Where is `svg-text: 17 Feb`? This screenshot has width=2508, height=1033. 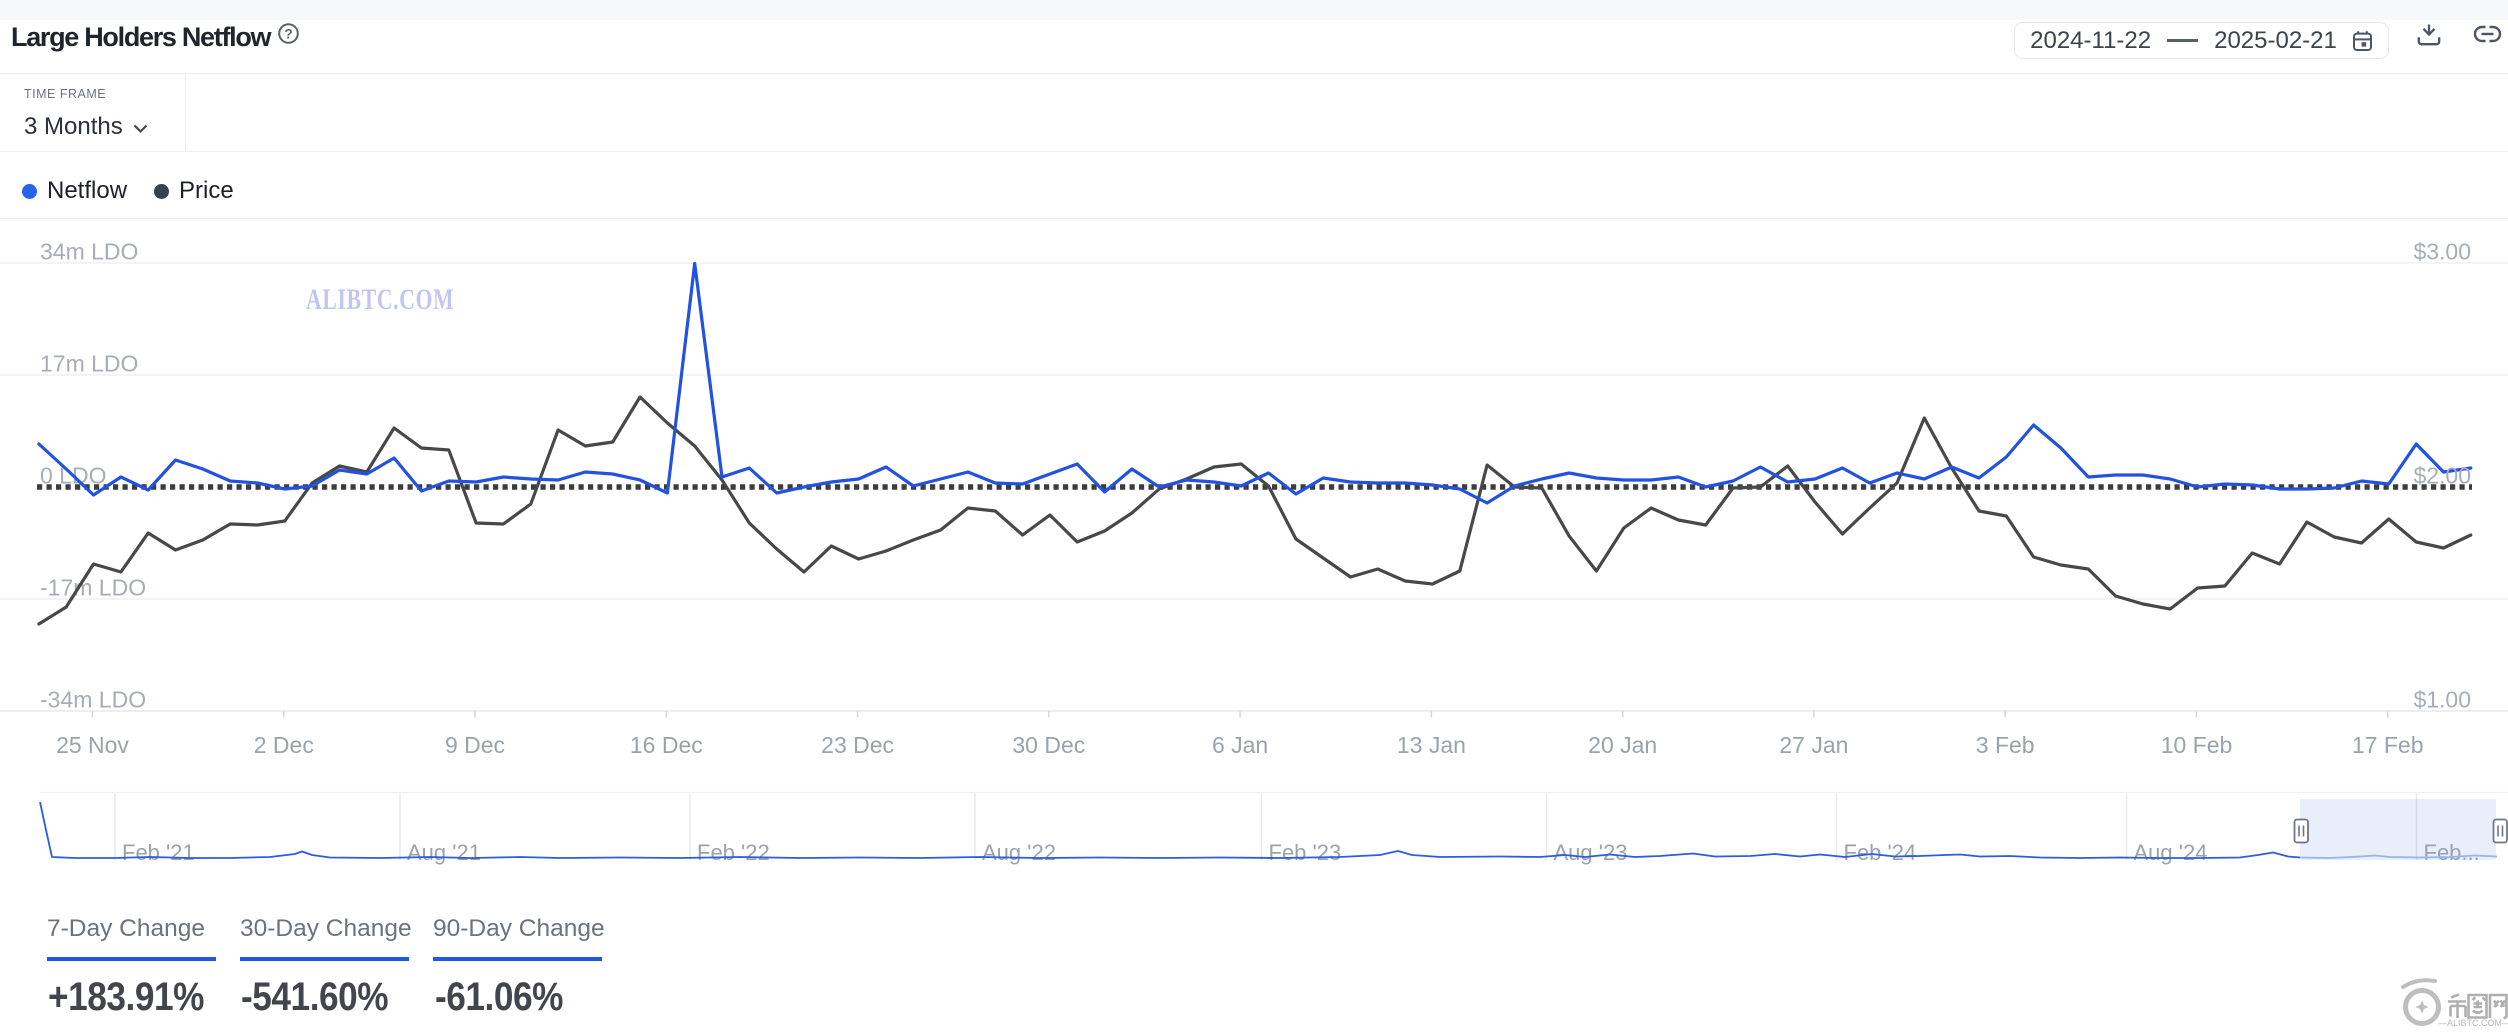
svg-text: 17 Feb is located at coordinates (2388, 745).